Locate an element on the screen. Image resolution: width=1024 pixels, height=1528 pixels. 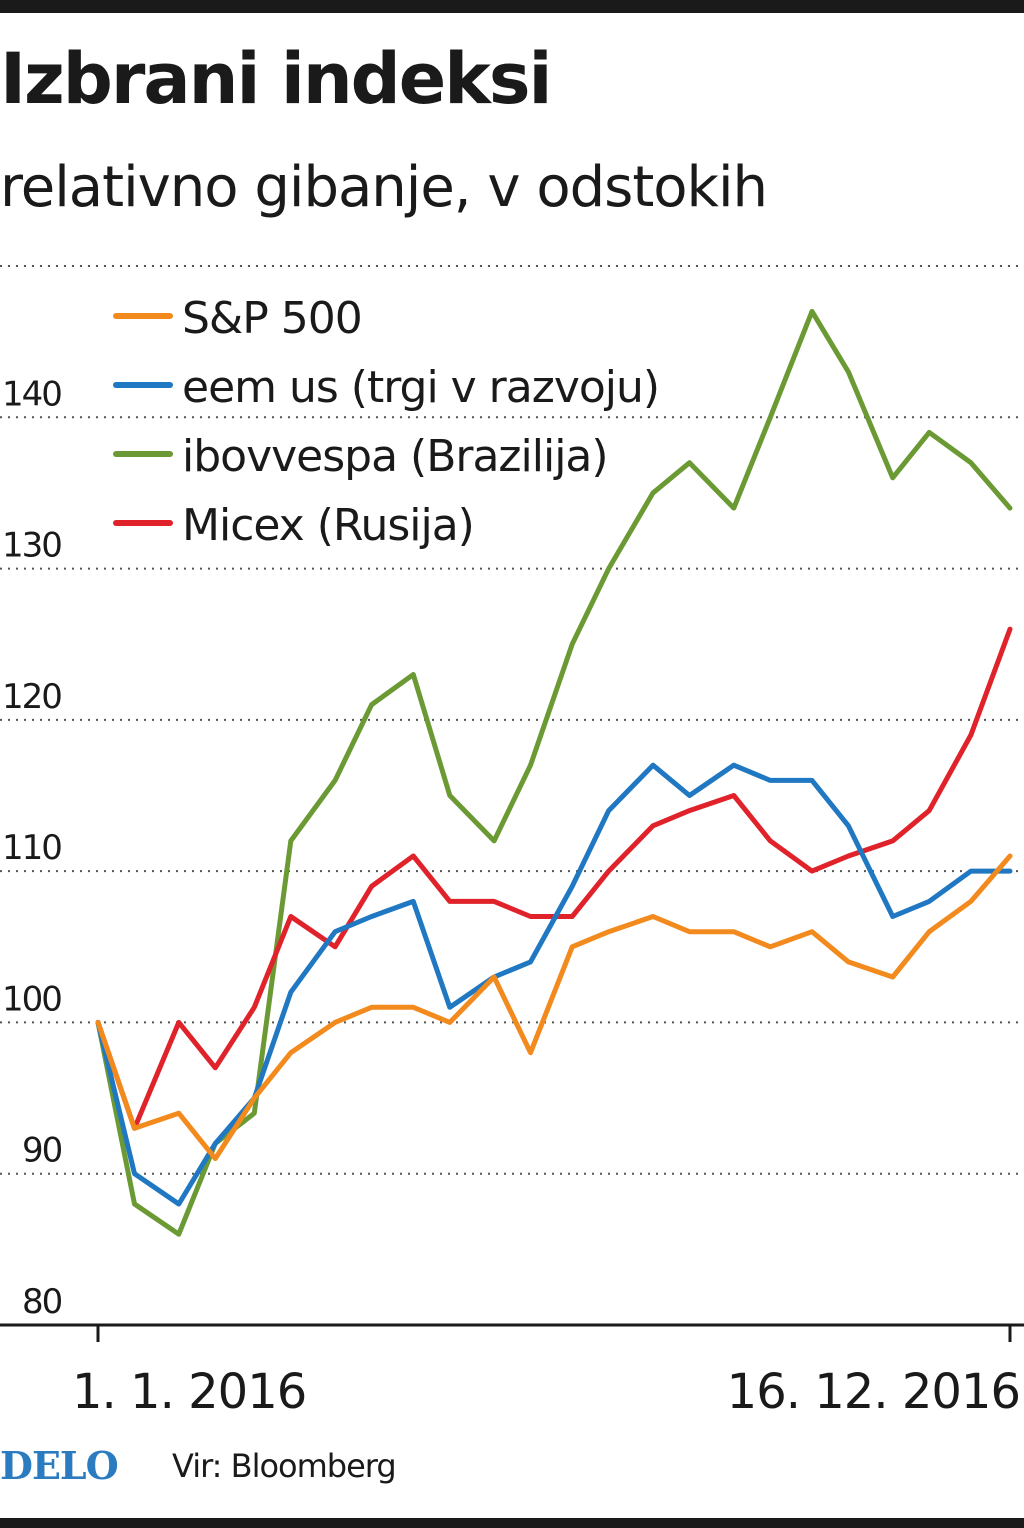
chart-subtitle: relativno gibanje, v odstokih is located at coordinates (384, 187).